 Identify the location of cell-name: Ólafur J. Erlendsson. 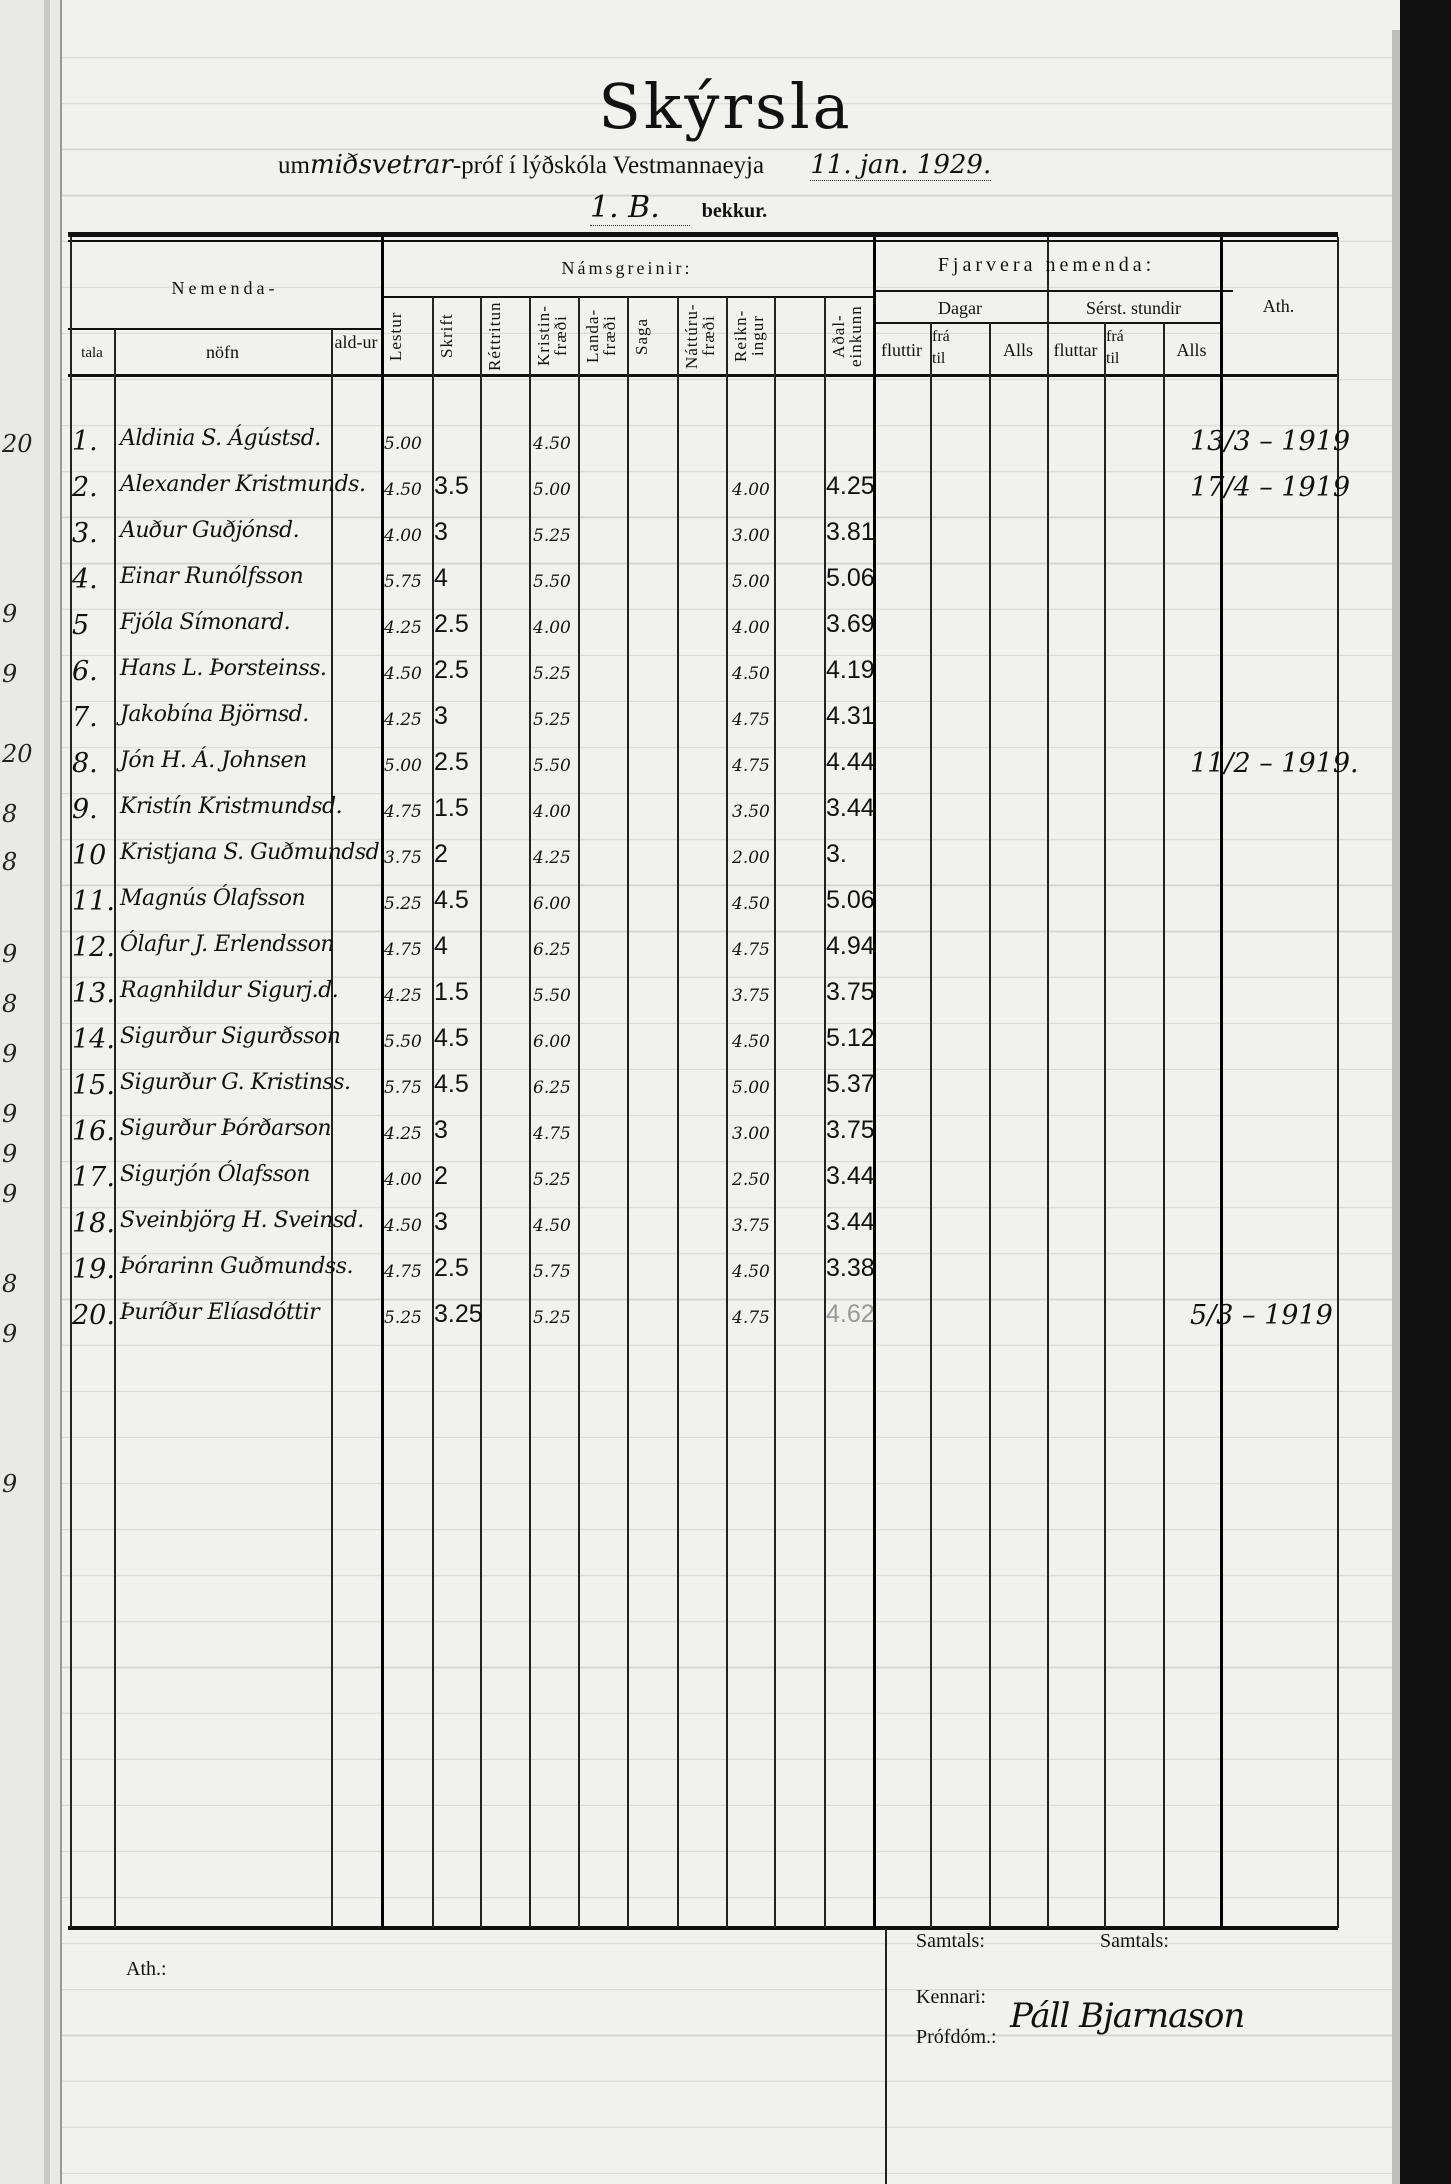
(227, 944).